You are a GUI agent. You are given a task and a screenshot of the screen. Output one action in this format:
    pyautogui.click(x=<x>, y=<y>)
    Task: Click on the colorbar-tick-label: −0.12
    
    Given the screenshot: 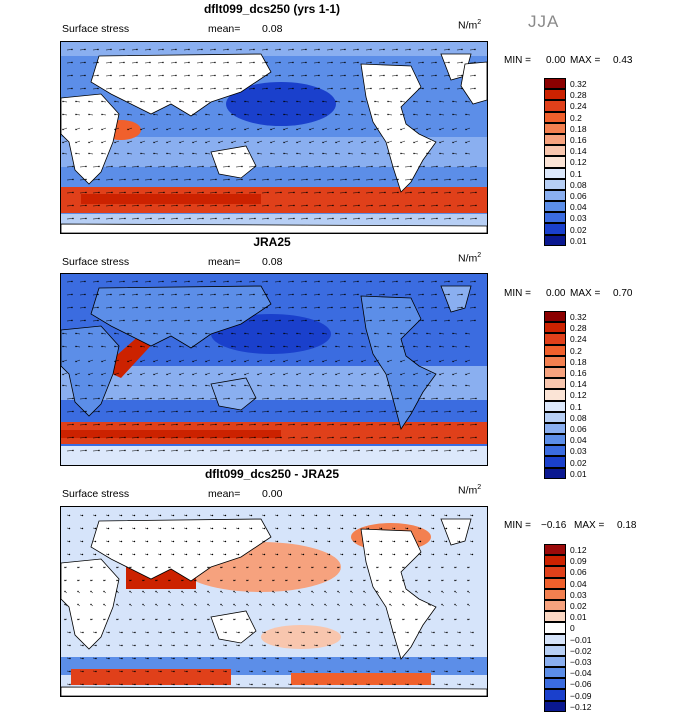 What is the action you would take?
    pyautogui.click(x=581, y=706)
    